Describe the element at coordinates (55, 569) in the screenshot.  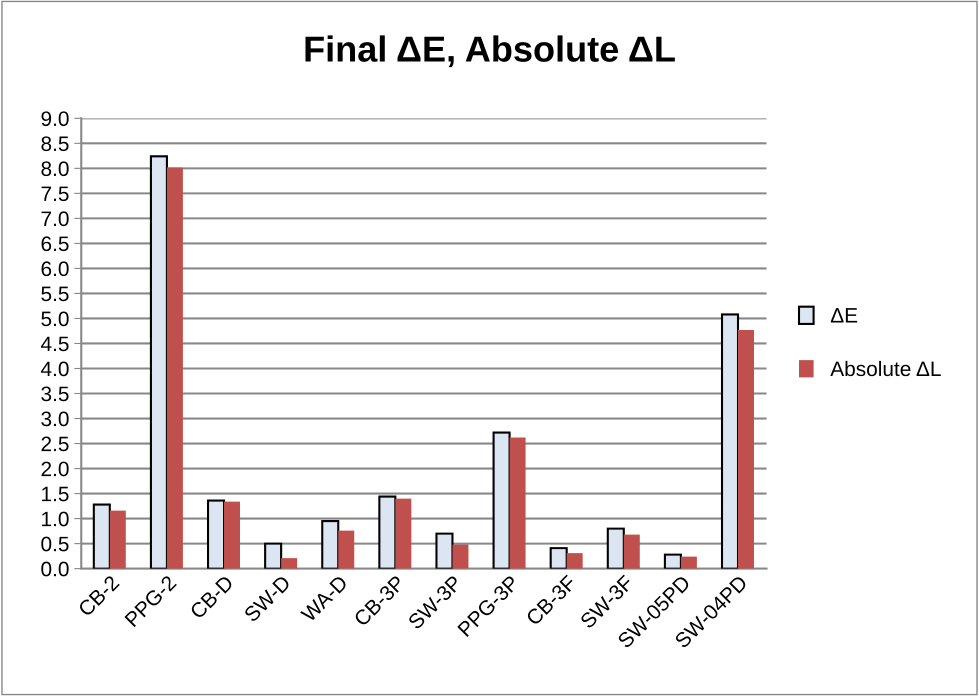
I see `y-tick-label: 0.0` at that location.